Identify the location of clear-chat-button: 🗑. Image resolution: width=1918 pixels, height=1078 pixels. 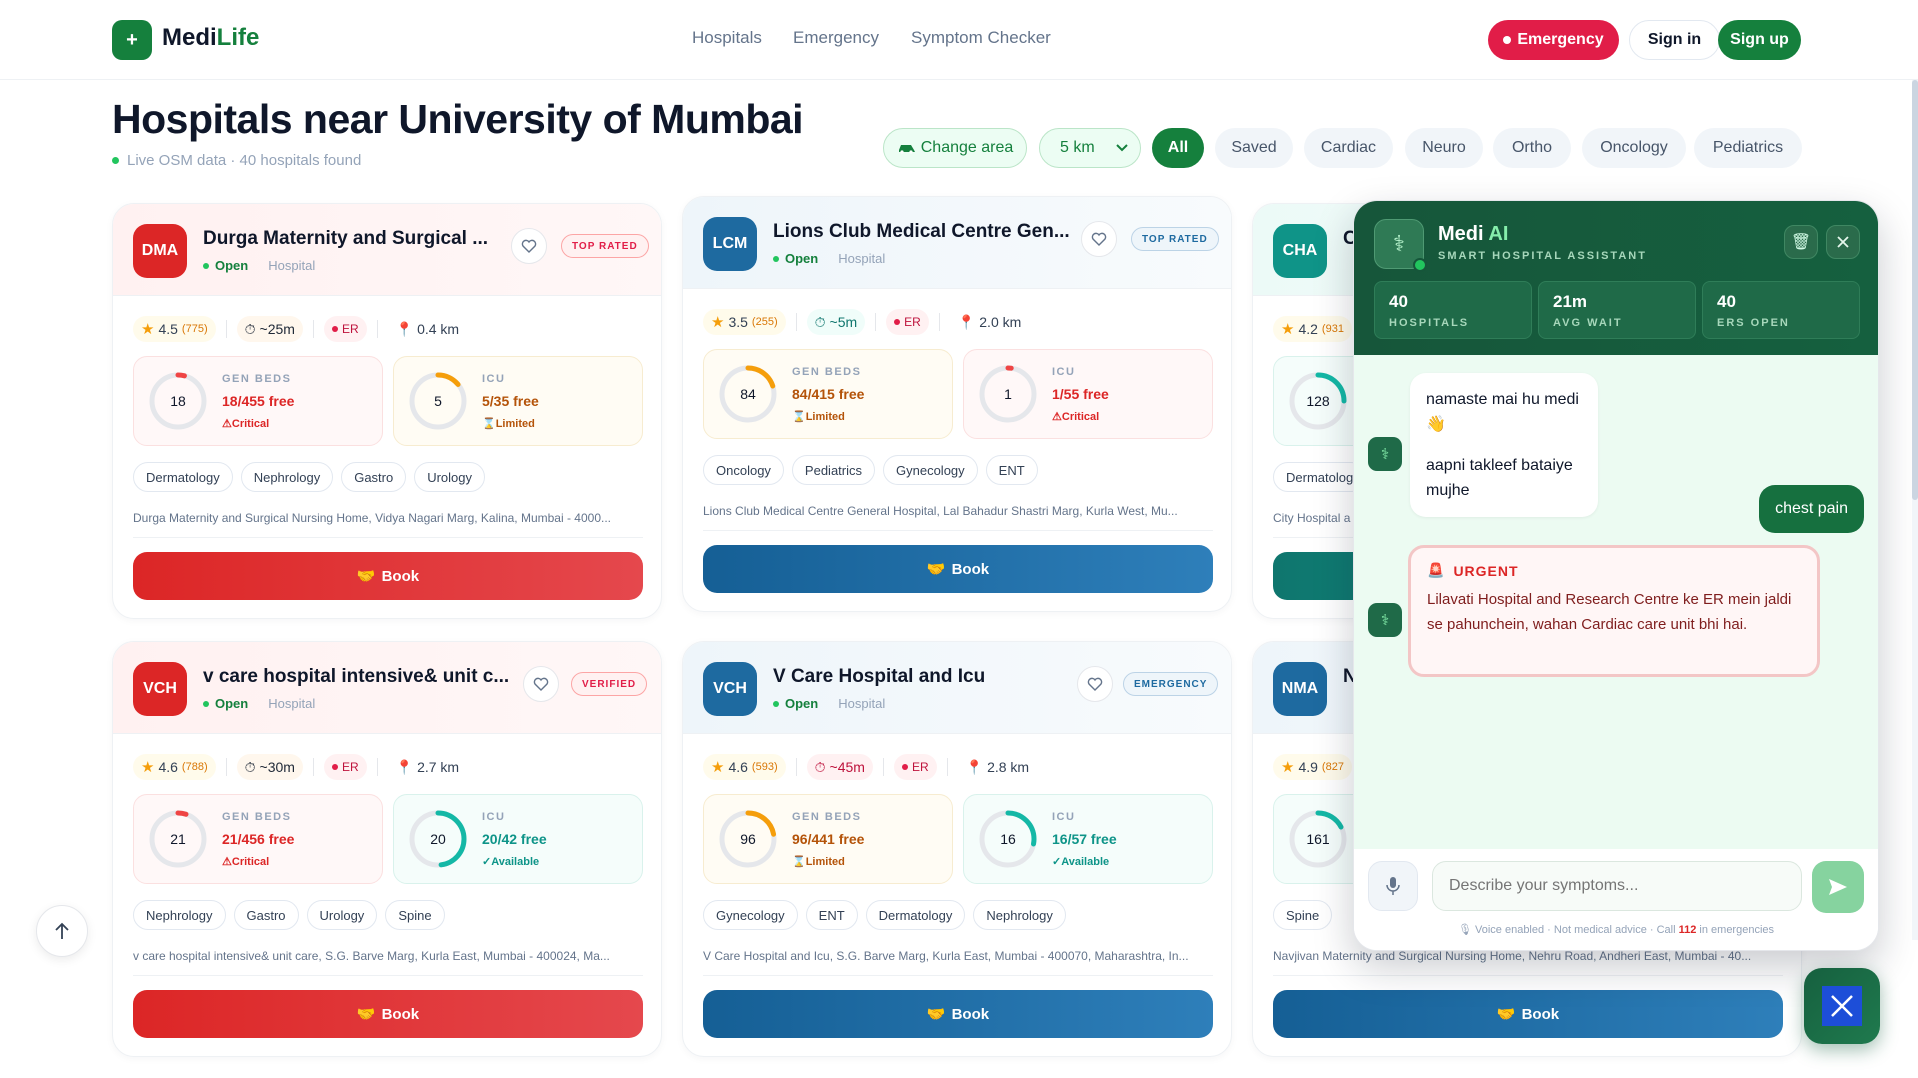
(1801, 242).